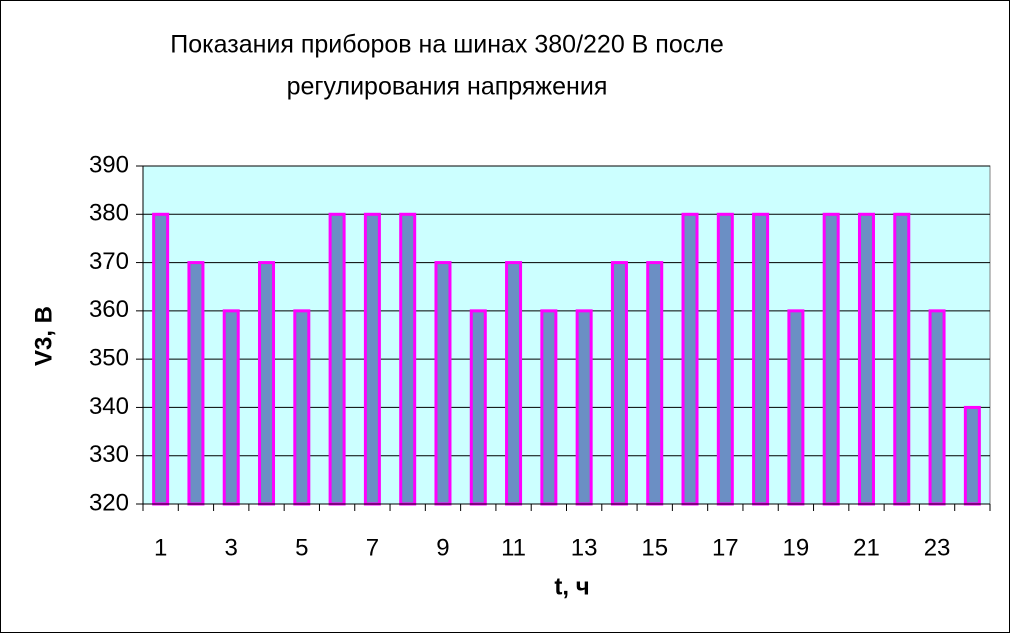  What do you see at coordinates (109, 164) in the screenshot?
I see `y-tick-label: 390` at bounding box center [109, 164].